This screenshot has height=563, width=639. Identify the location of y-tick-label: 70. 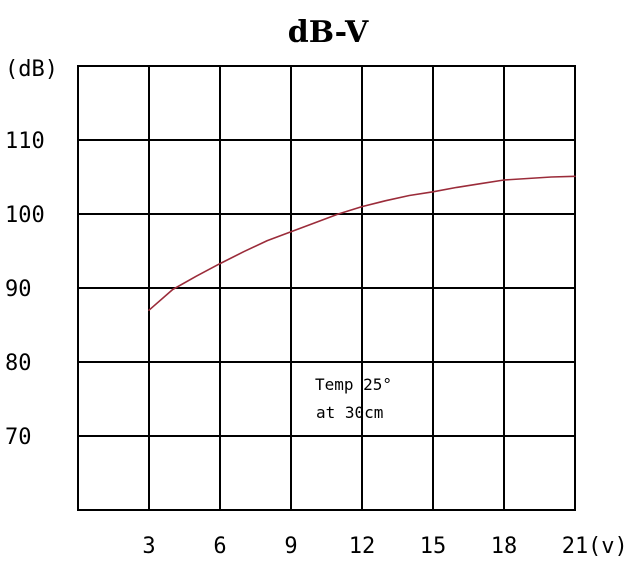
(18, 437).